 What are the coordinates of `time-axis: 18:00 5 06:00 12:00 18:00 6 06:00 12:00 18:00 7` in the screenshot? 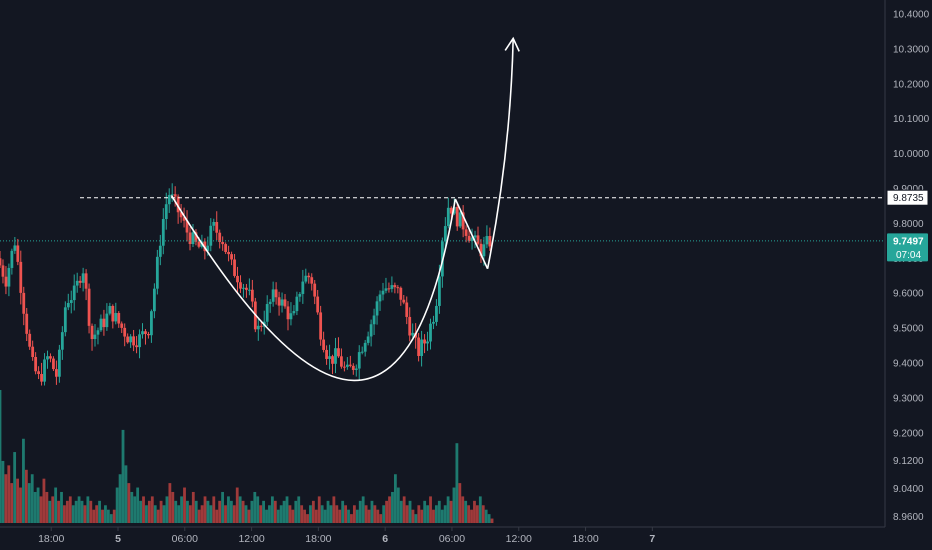 It's located at (346, 536).